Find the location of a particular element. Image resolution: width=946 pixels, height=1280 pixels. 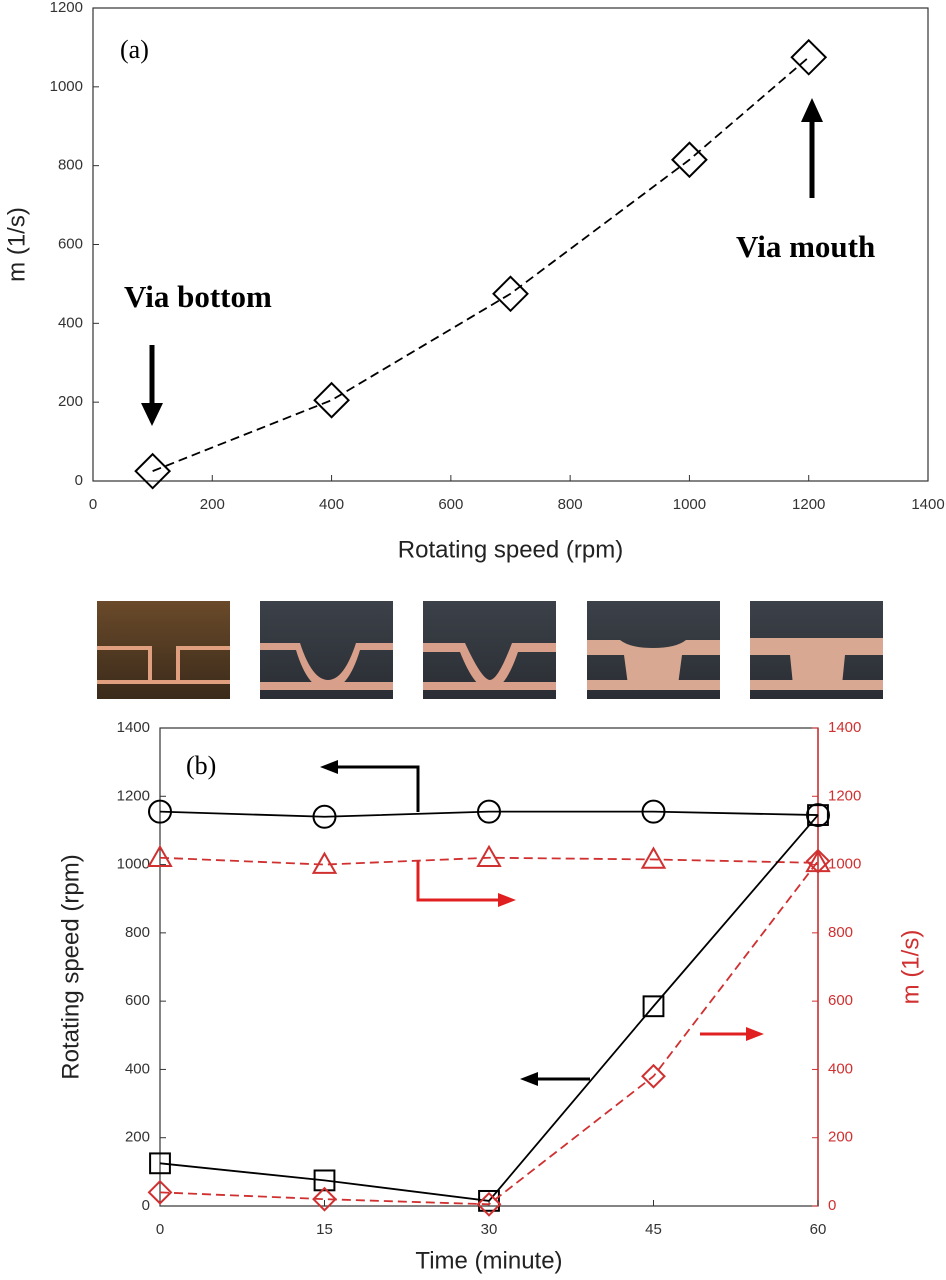

y2-tick-label: 400 is located at coordinates (840, 1068).